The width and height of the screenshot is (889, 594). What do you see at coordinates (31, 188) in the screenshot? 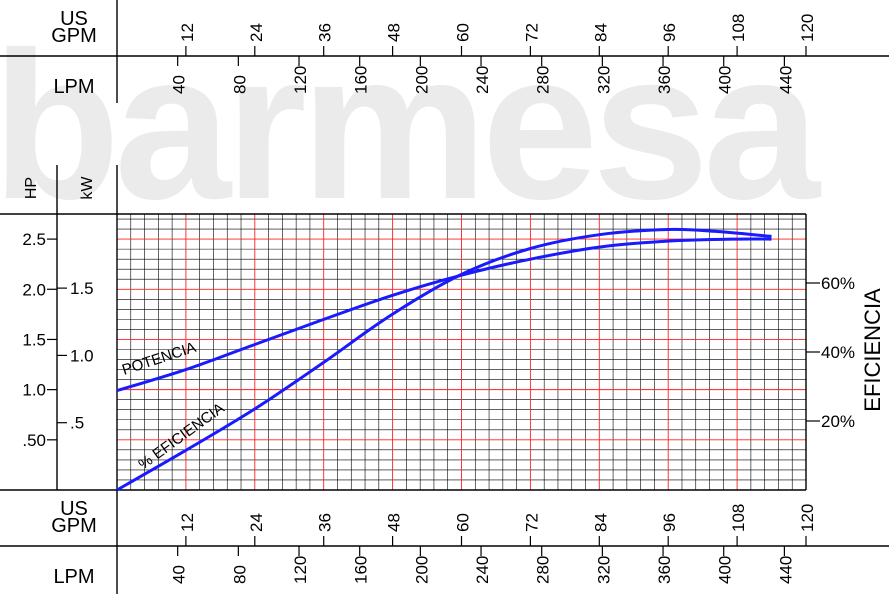
I see `hp-axis-title: HP` at bounding box center [31, 188].